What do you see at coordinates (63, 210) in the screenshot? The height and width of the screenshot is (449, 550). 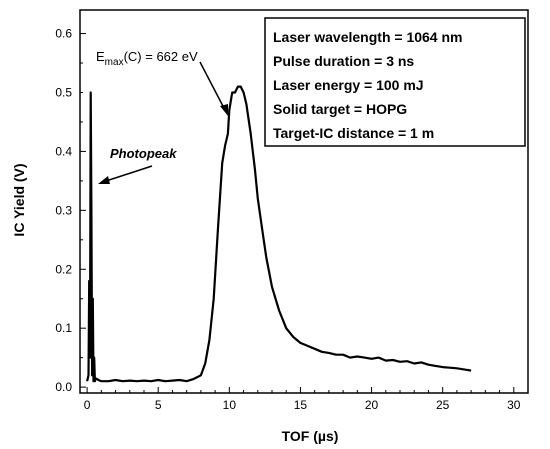 I see `y-tick-label: 0.3` at bounding box center [63, 210].